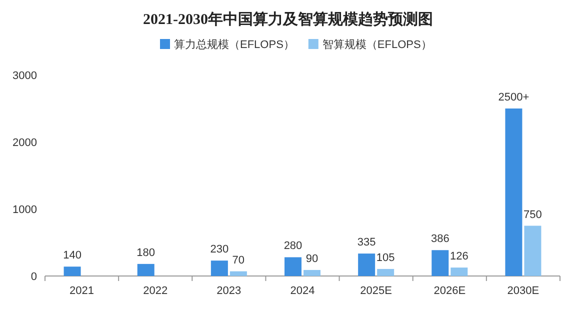  Describe the element at coordinates (146, 252) in the screenshot. I see `data-label: 180` at that location.